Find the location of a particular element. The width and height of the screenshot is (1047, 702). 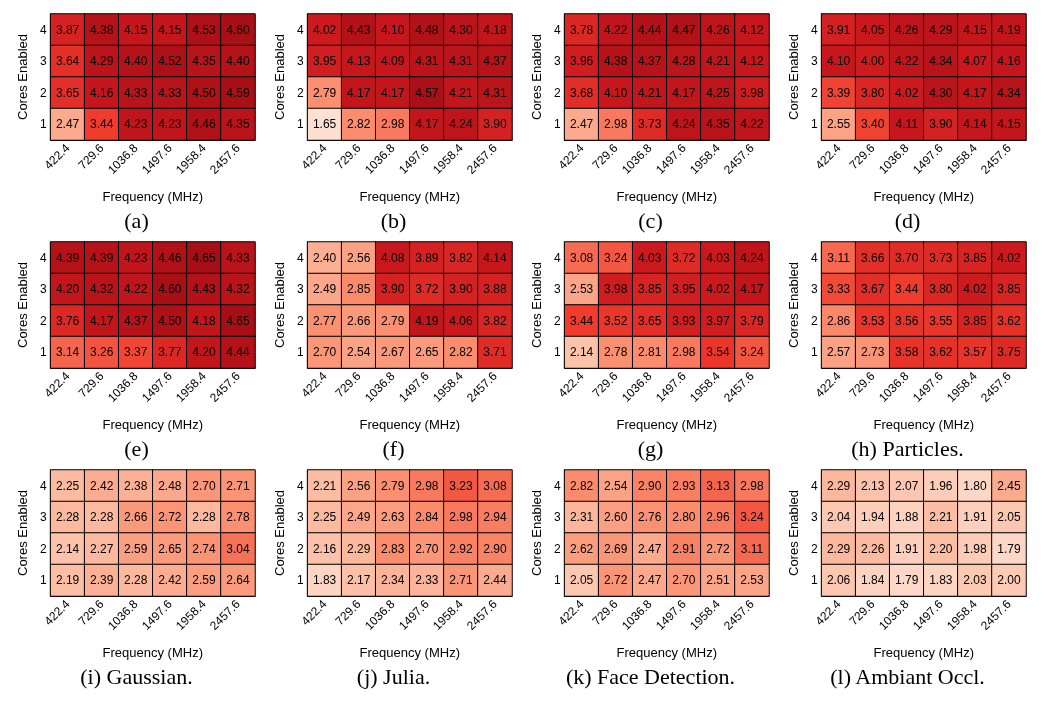

data-label: 2.21 is located at coordinates (941, 517).